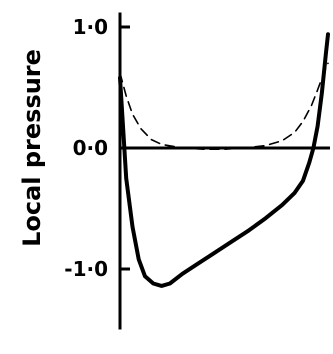  Describe the element at coordinates (90, 27) in the screenshot. I see `y-tick-label: 1·0` at that location.